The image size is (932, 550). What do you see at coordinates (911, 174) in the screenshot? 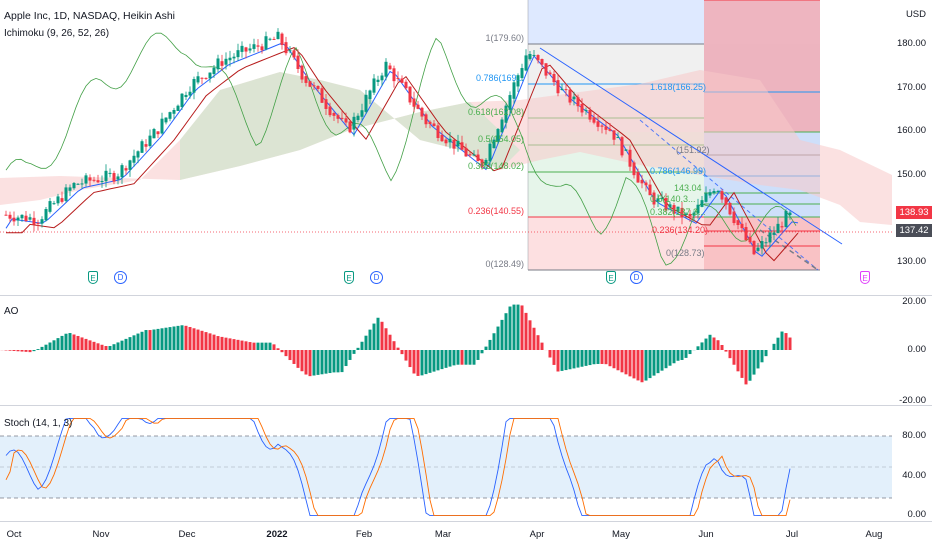
I see `price-tick: 150.00` at bounding box center [911, 174].